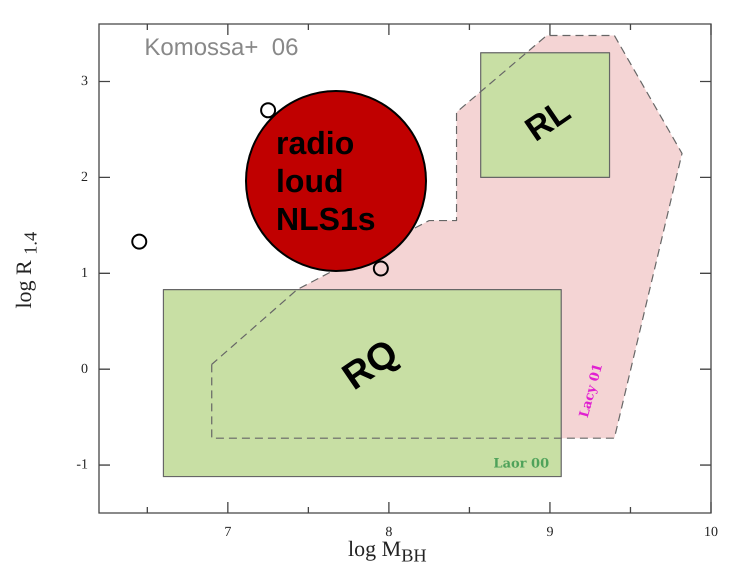  What do you see at coordinates (84, 82) in the screenshot?
I see `y-tick-label: 3` at bounding box center [84, 82].